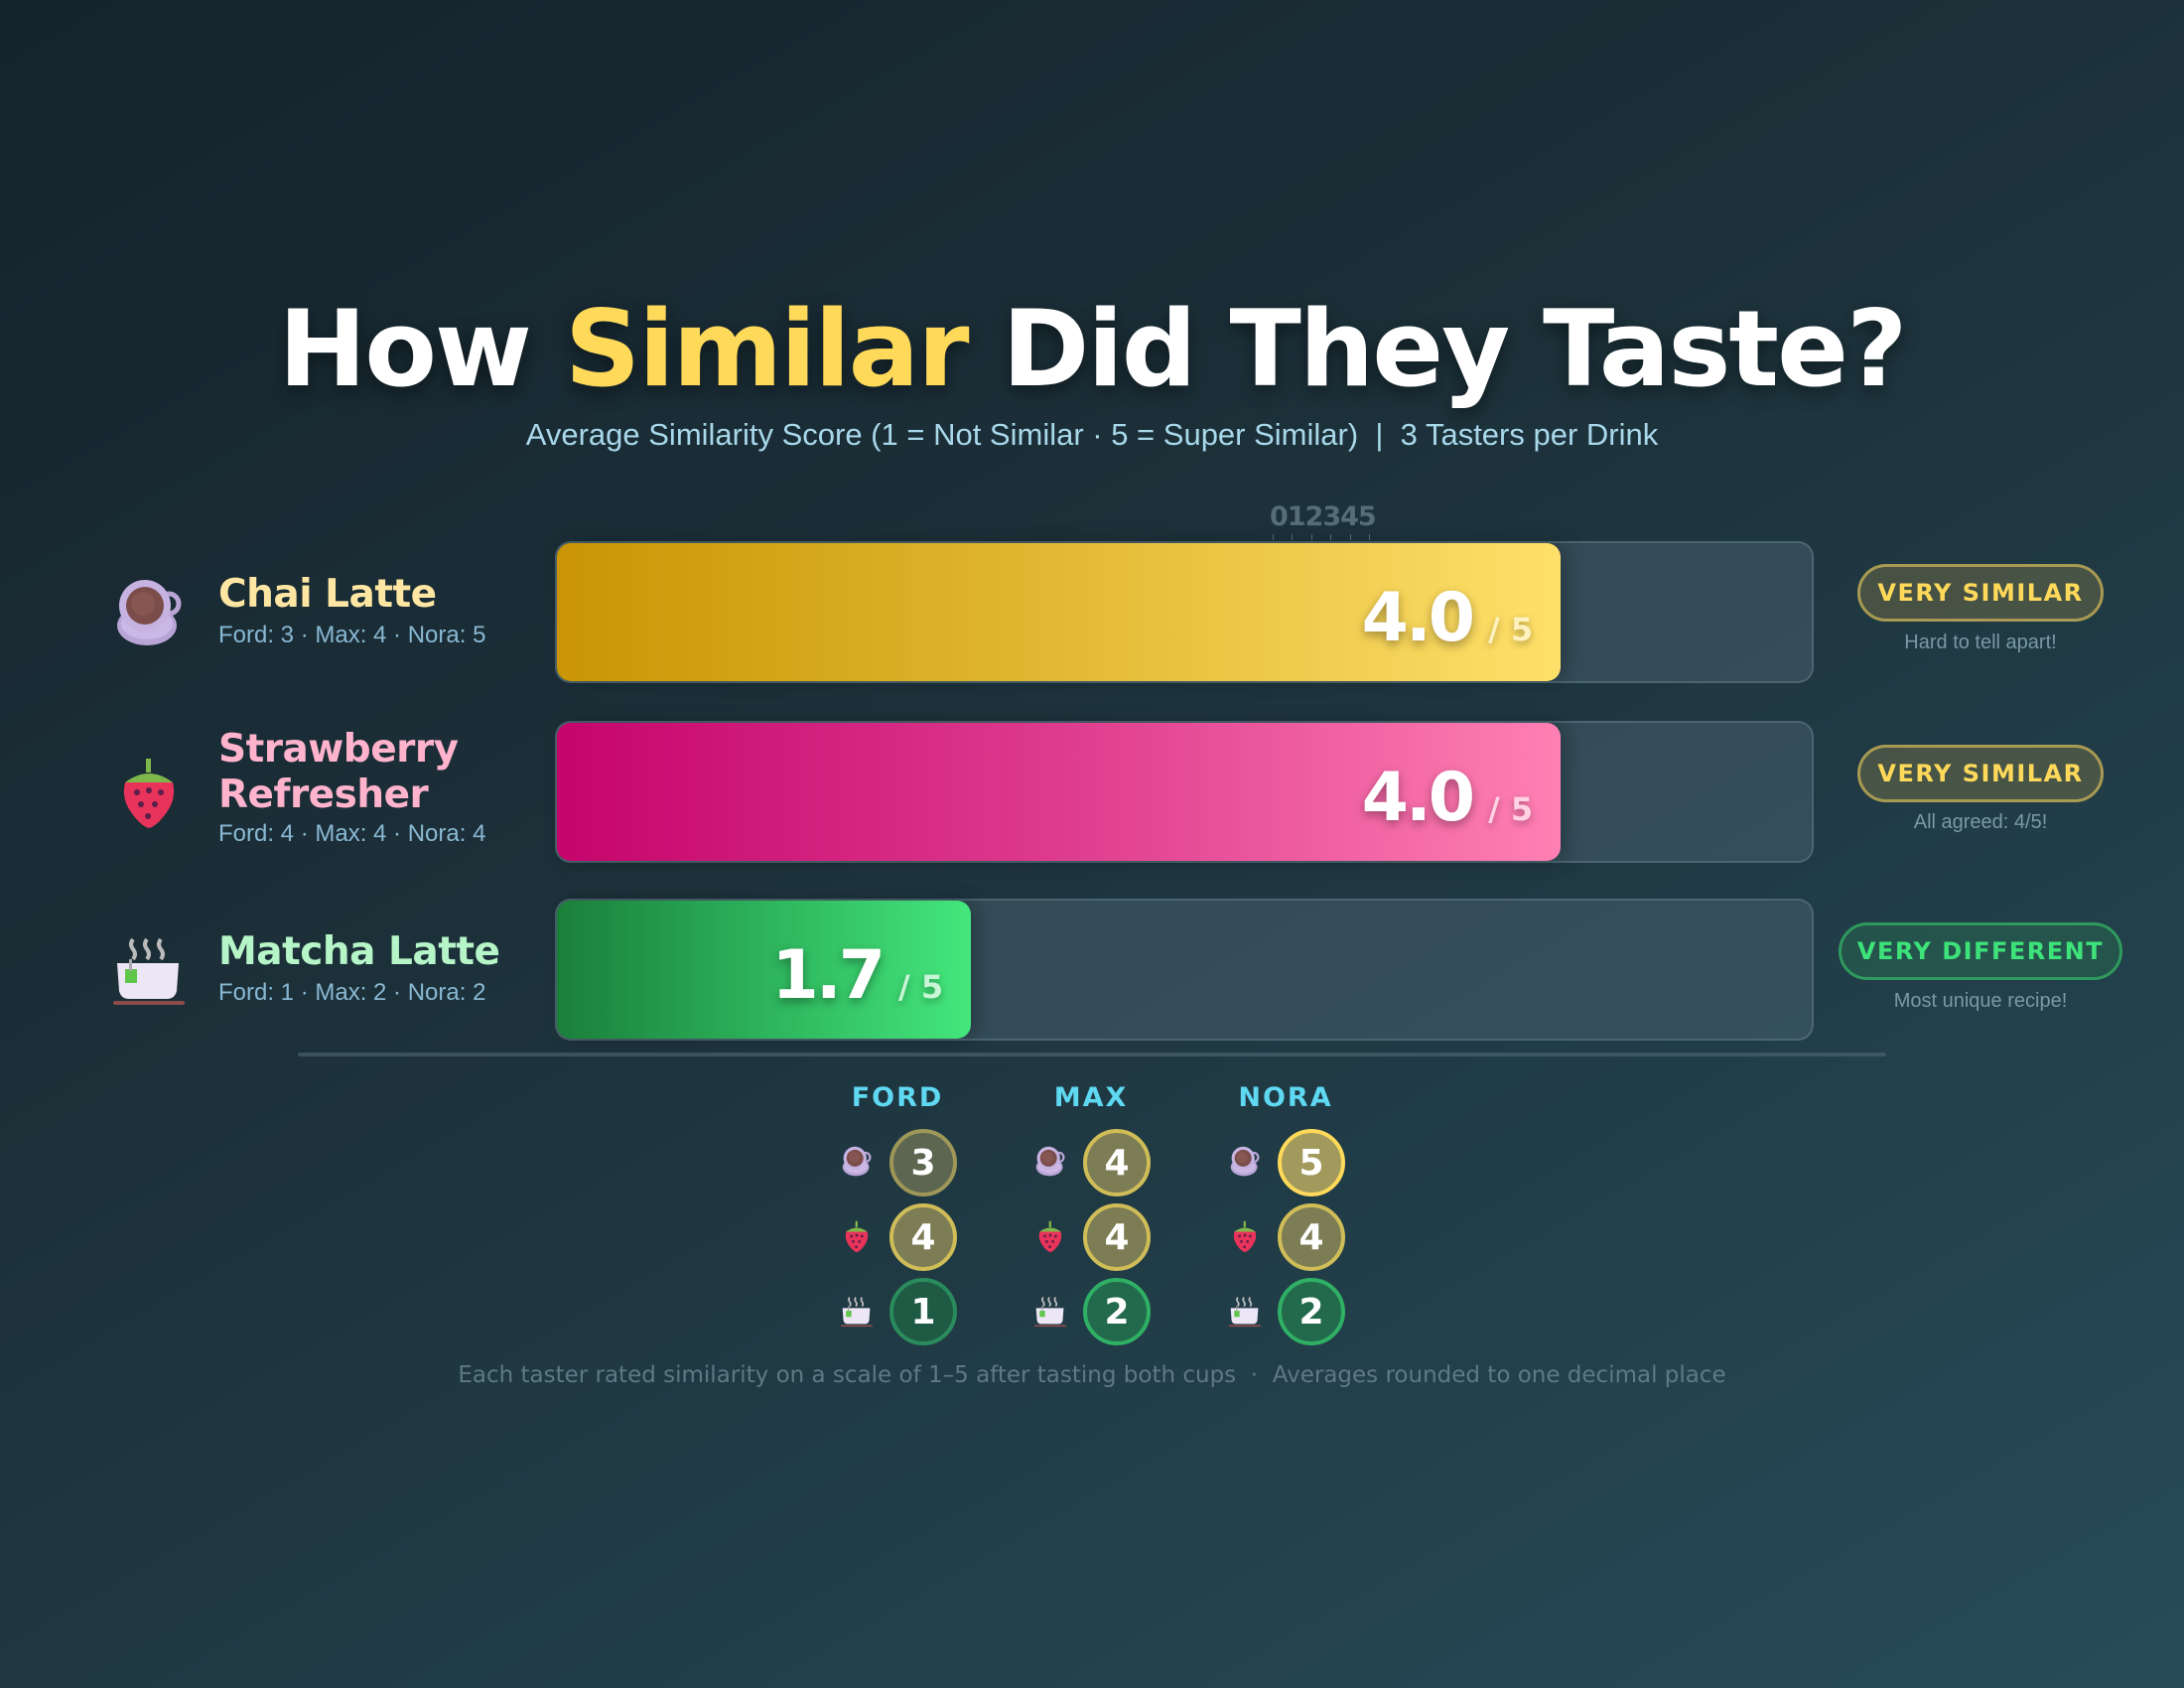 The image size is (2184, 1688). Describe the element at coordinates (1980, 642) in the screenshot. I see `verdict-note: Hard to tell apart!` at that location.